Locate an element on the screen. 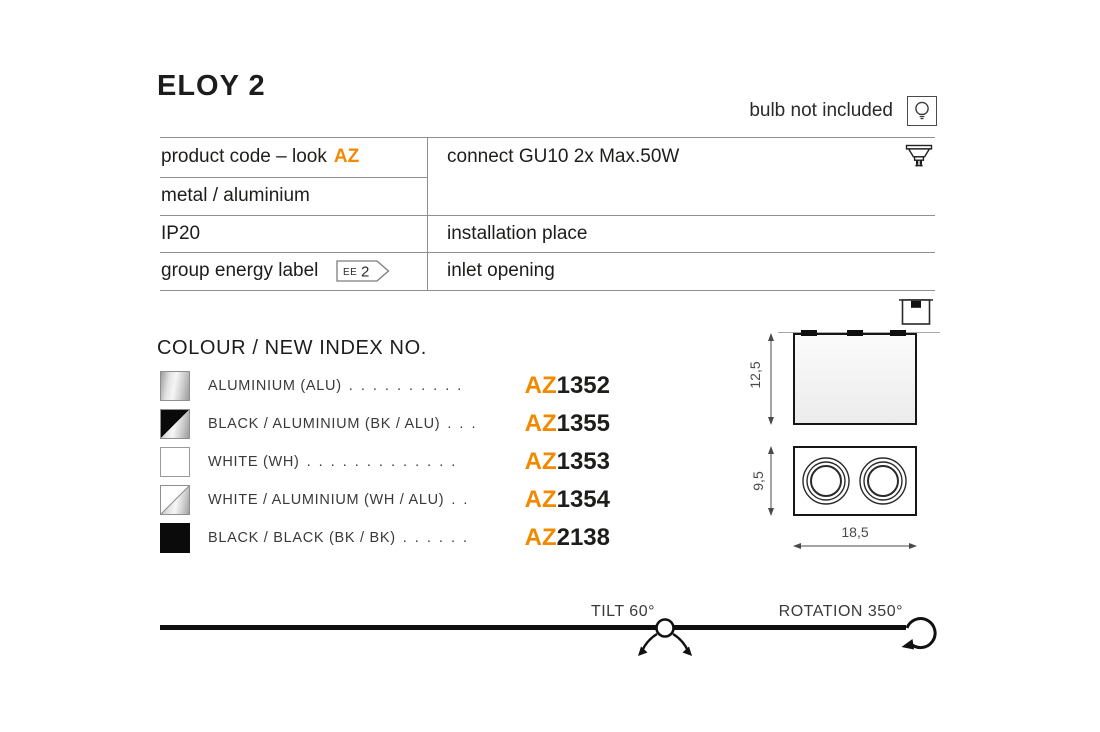 The height and width of the screenshot is (732, 1100). page-title: ELOY 2 is located at coordinates (211, 86).